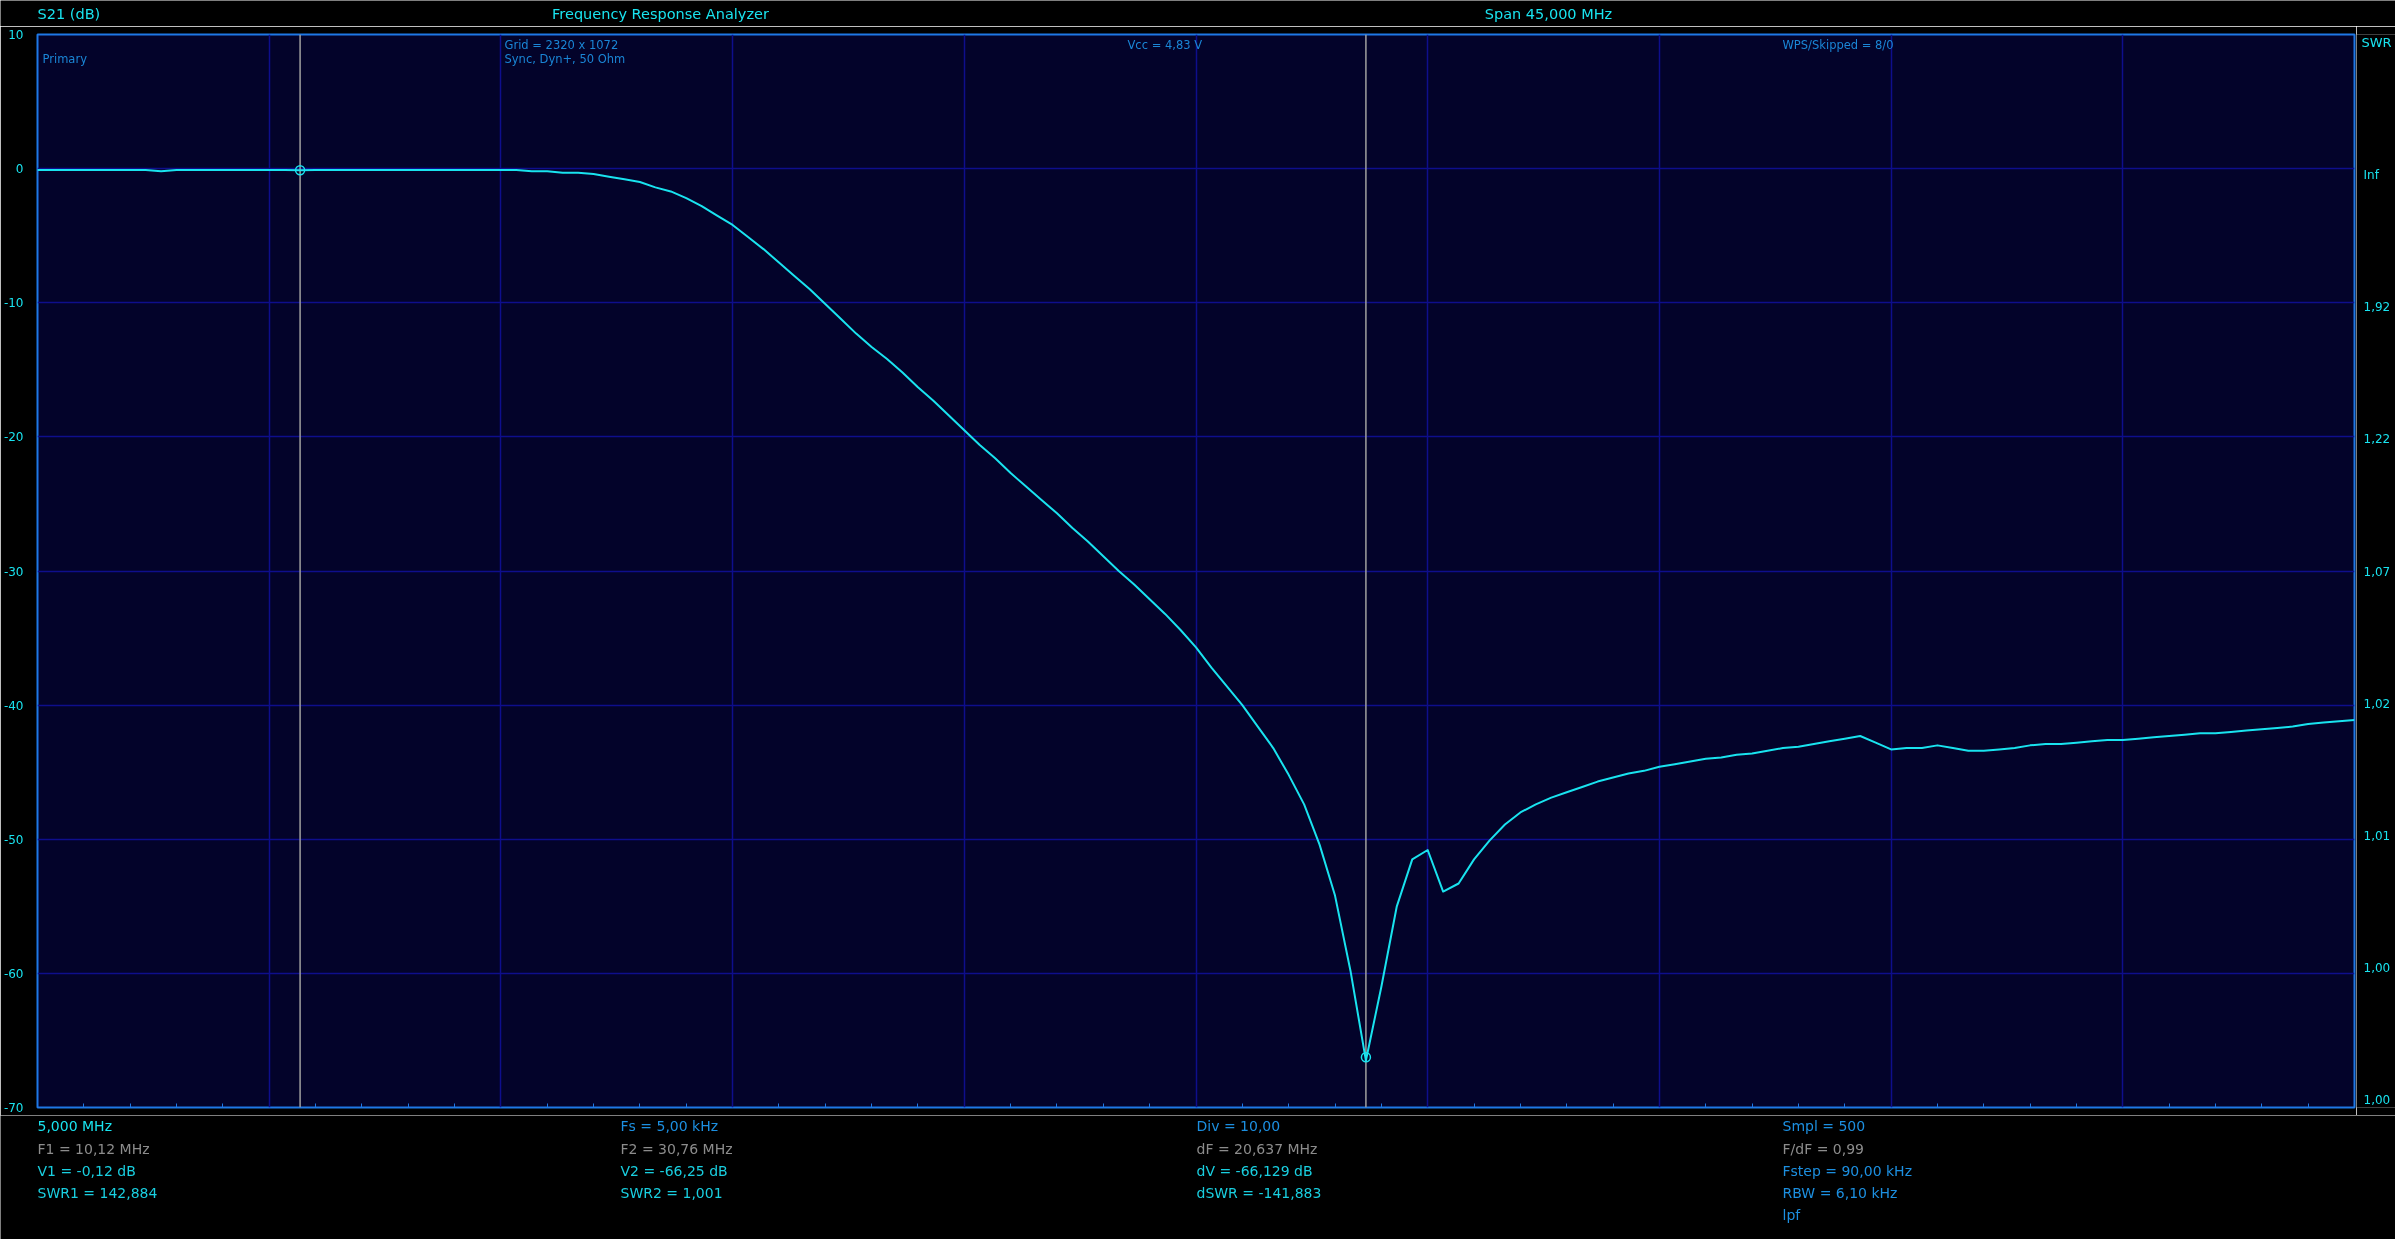 This screenshot has width=2395, height=1239. What do you see at coordinates (16, 35) in the screenshot?
I see `y-tick-label: 10` at bounding box center [16, 35].